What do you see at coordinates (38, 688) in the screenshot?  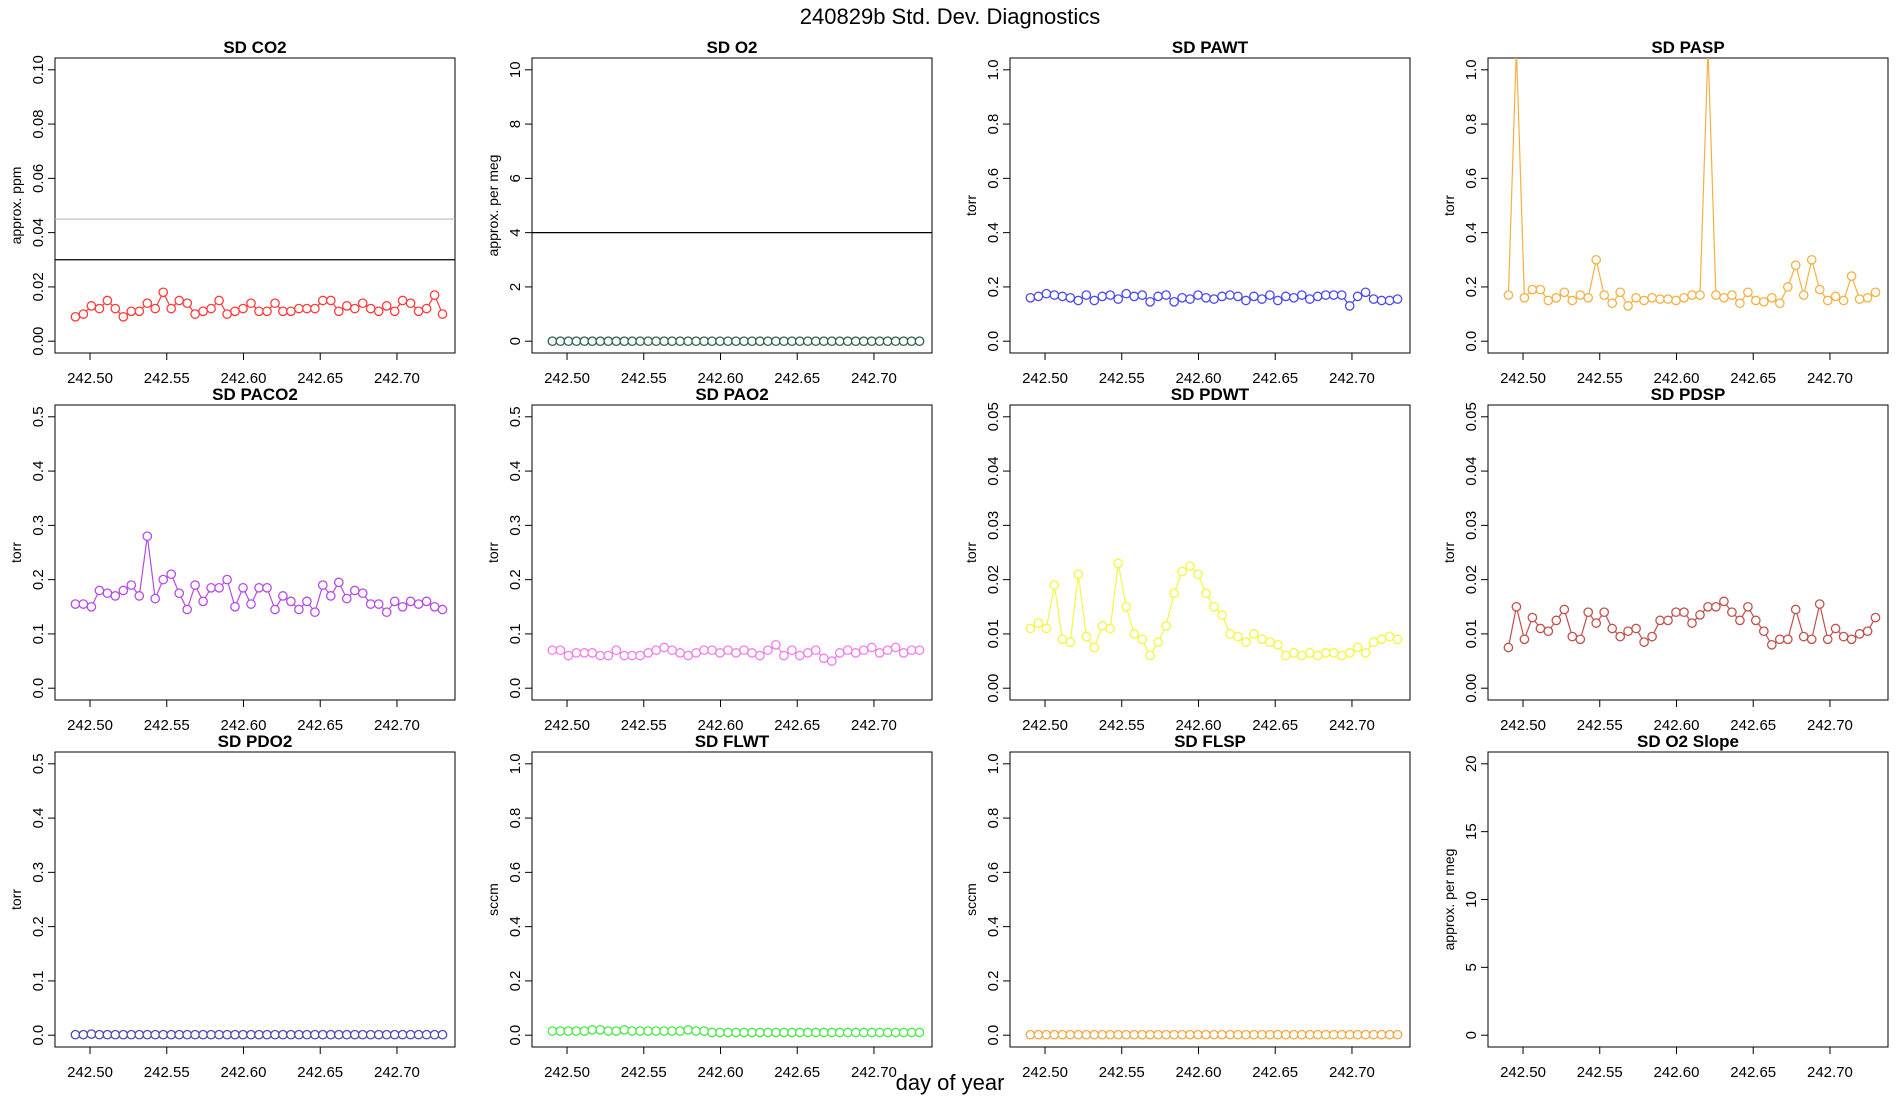 I see `y-tick-label: 0.0` at bounding box center [38, 688].